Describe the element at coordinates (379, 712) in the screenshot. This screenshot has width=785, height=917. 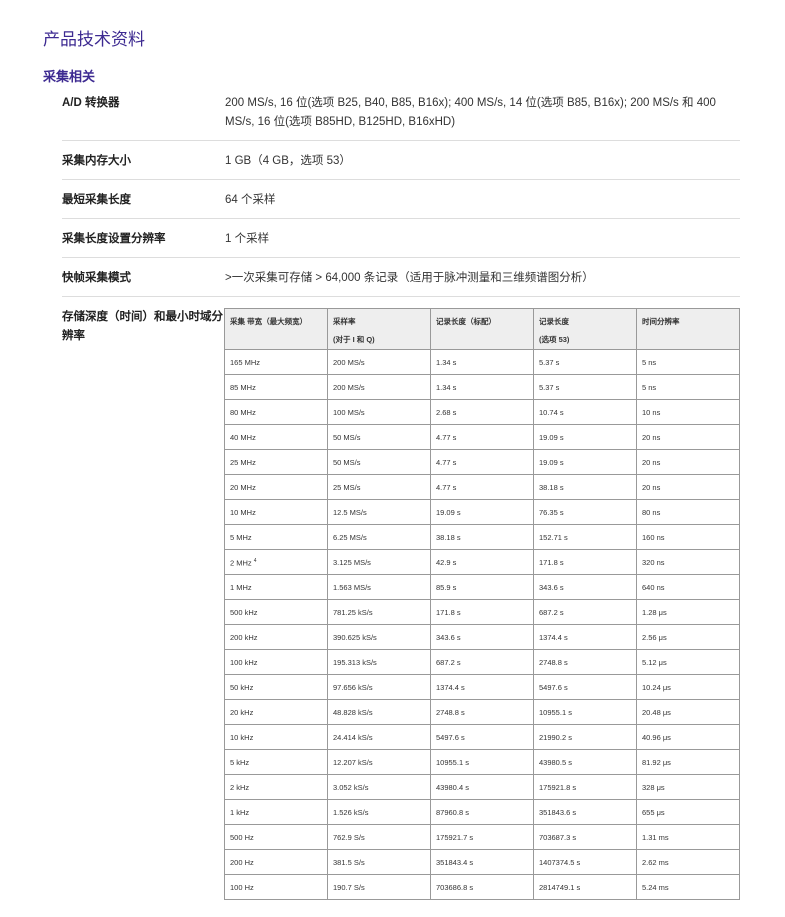
I see `table-cell: 48.828 kS/s` at that location.